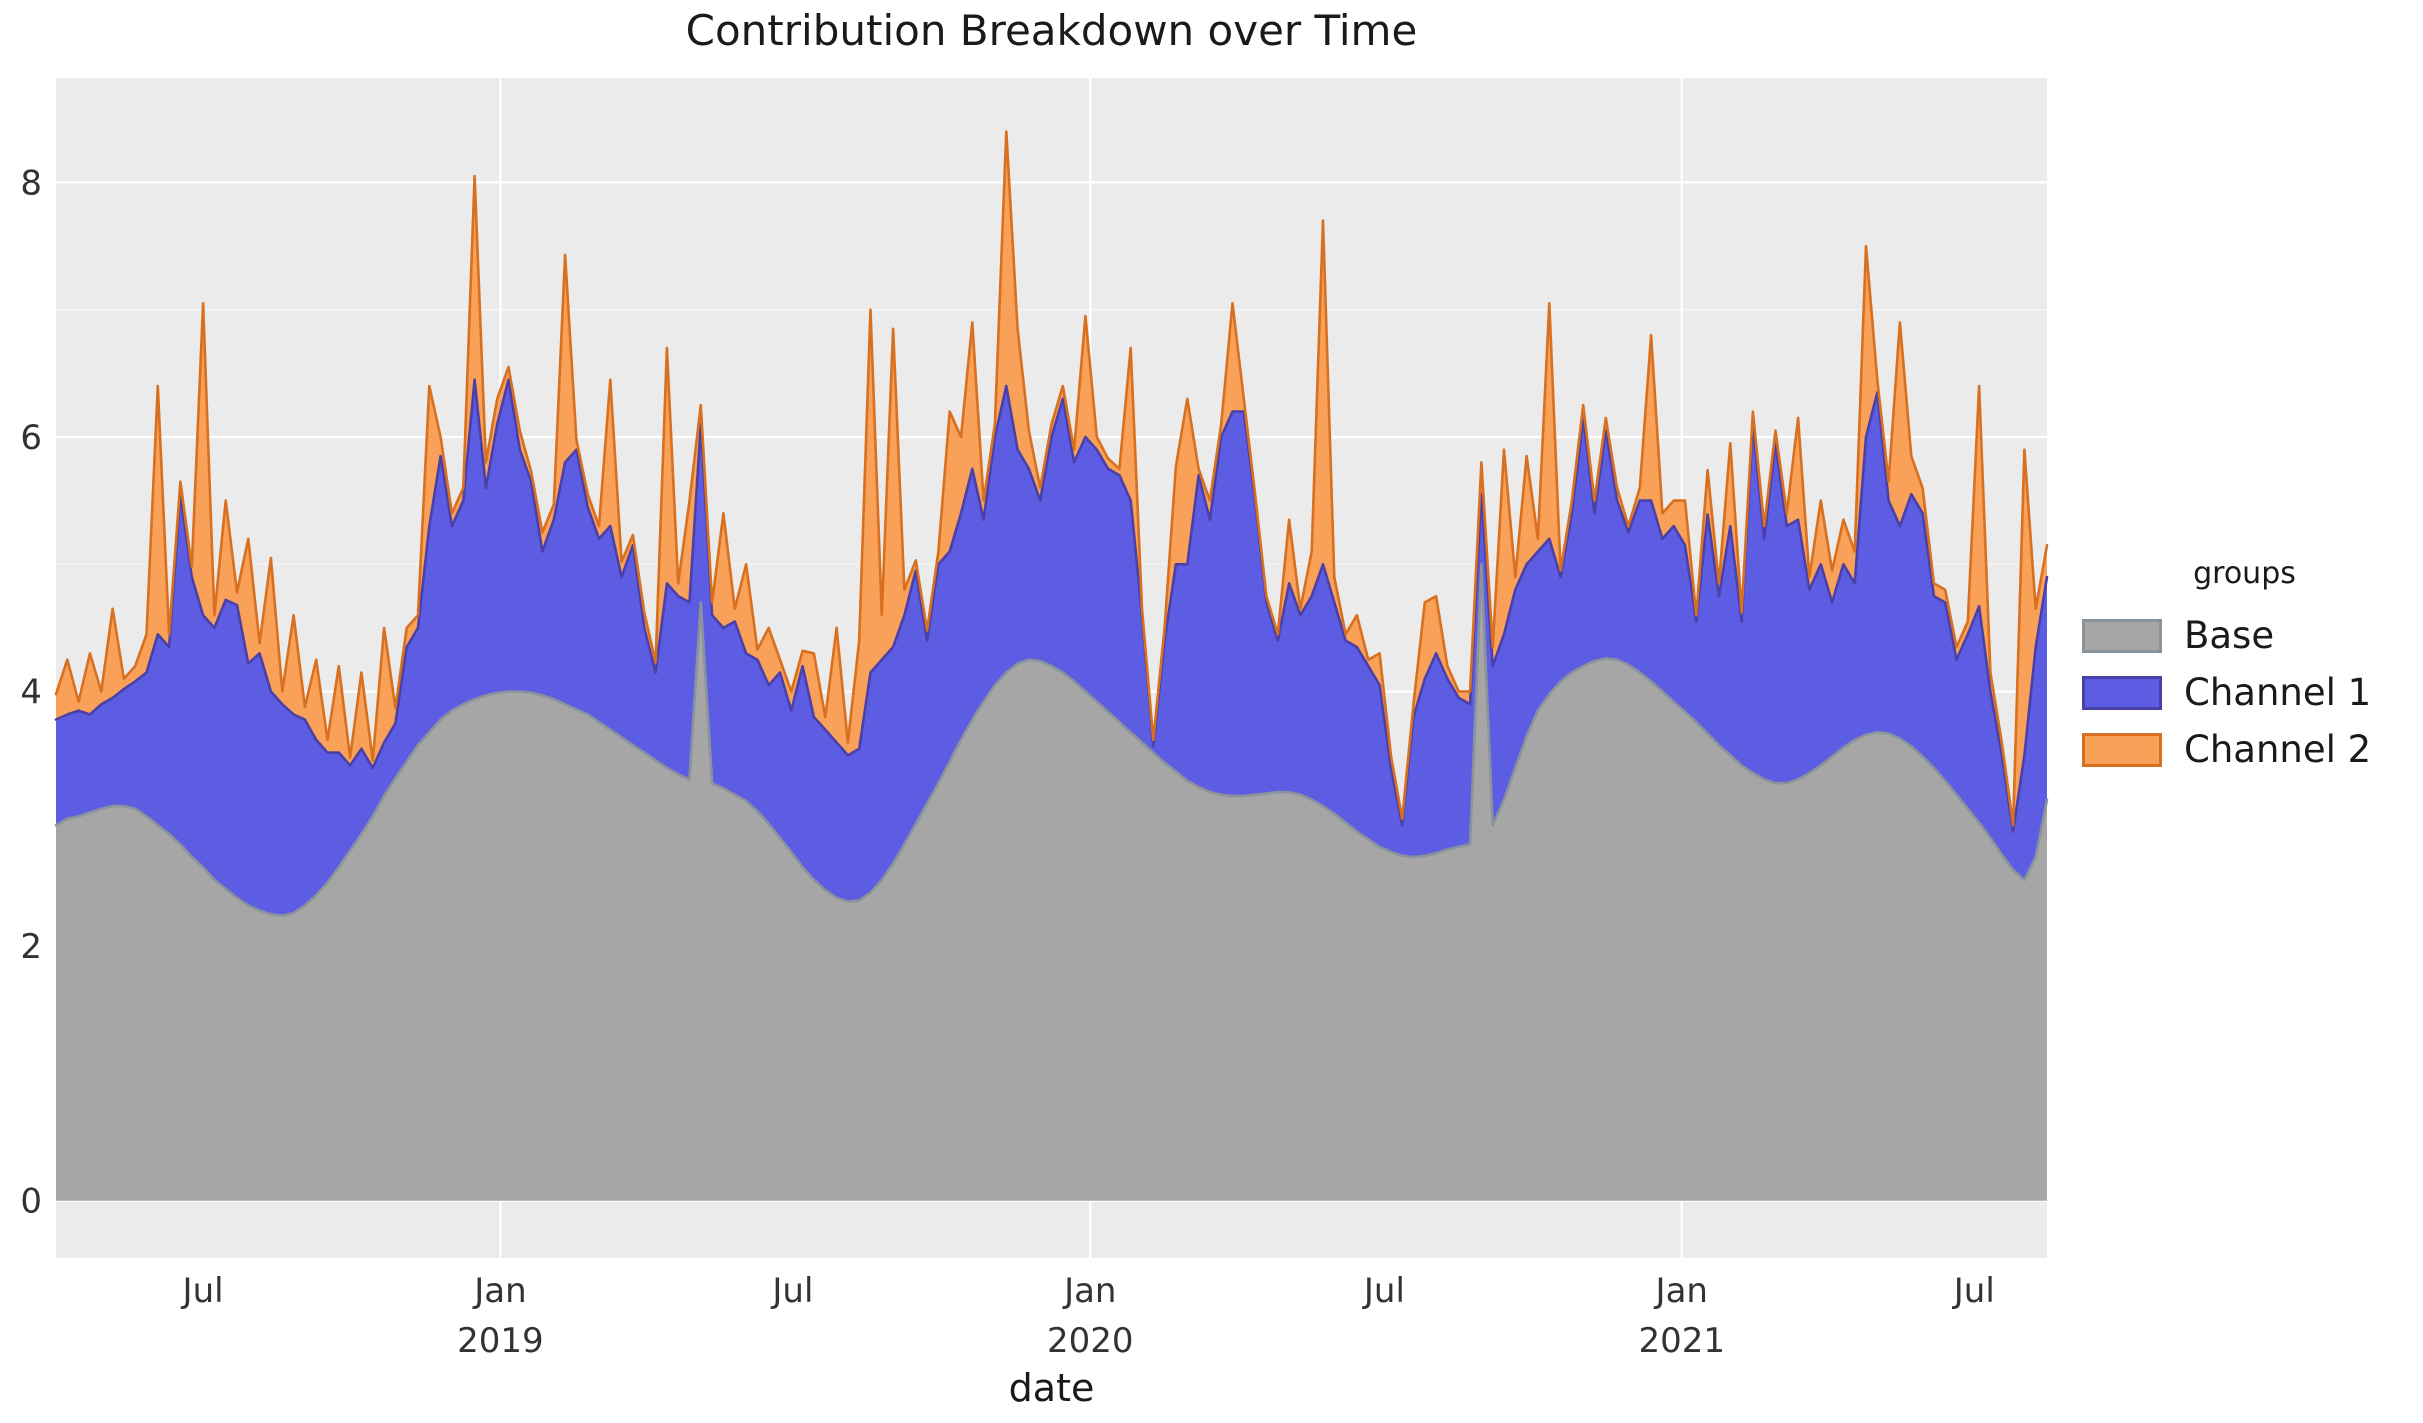 Image resolution: width=2423 pixels, height=1423 pixels. What do you see at coordinates (1051, 30) in the screenshot?
I see `chart-title: Contribution Breakdown over Time` at bounding box center [1051, 30].